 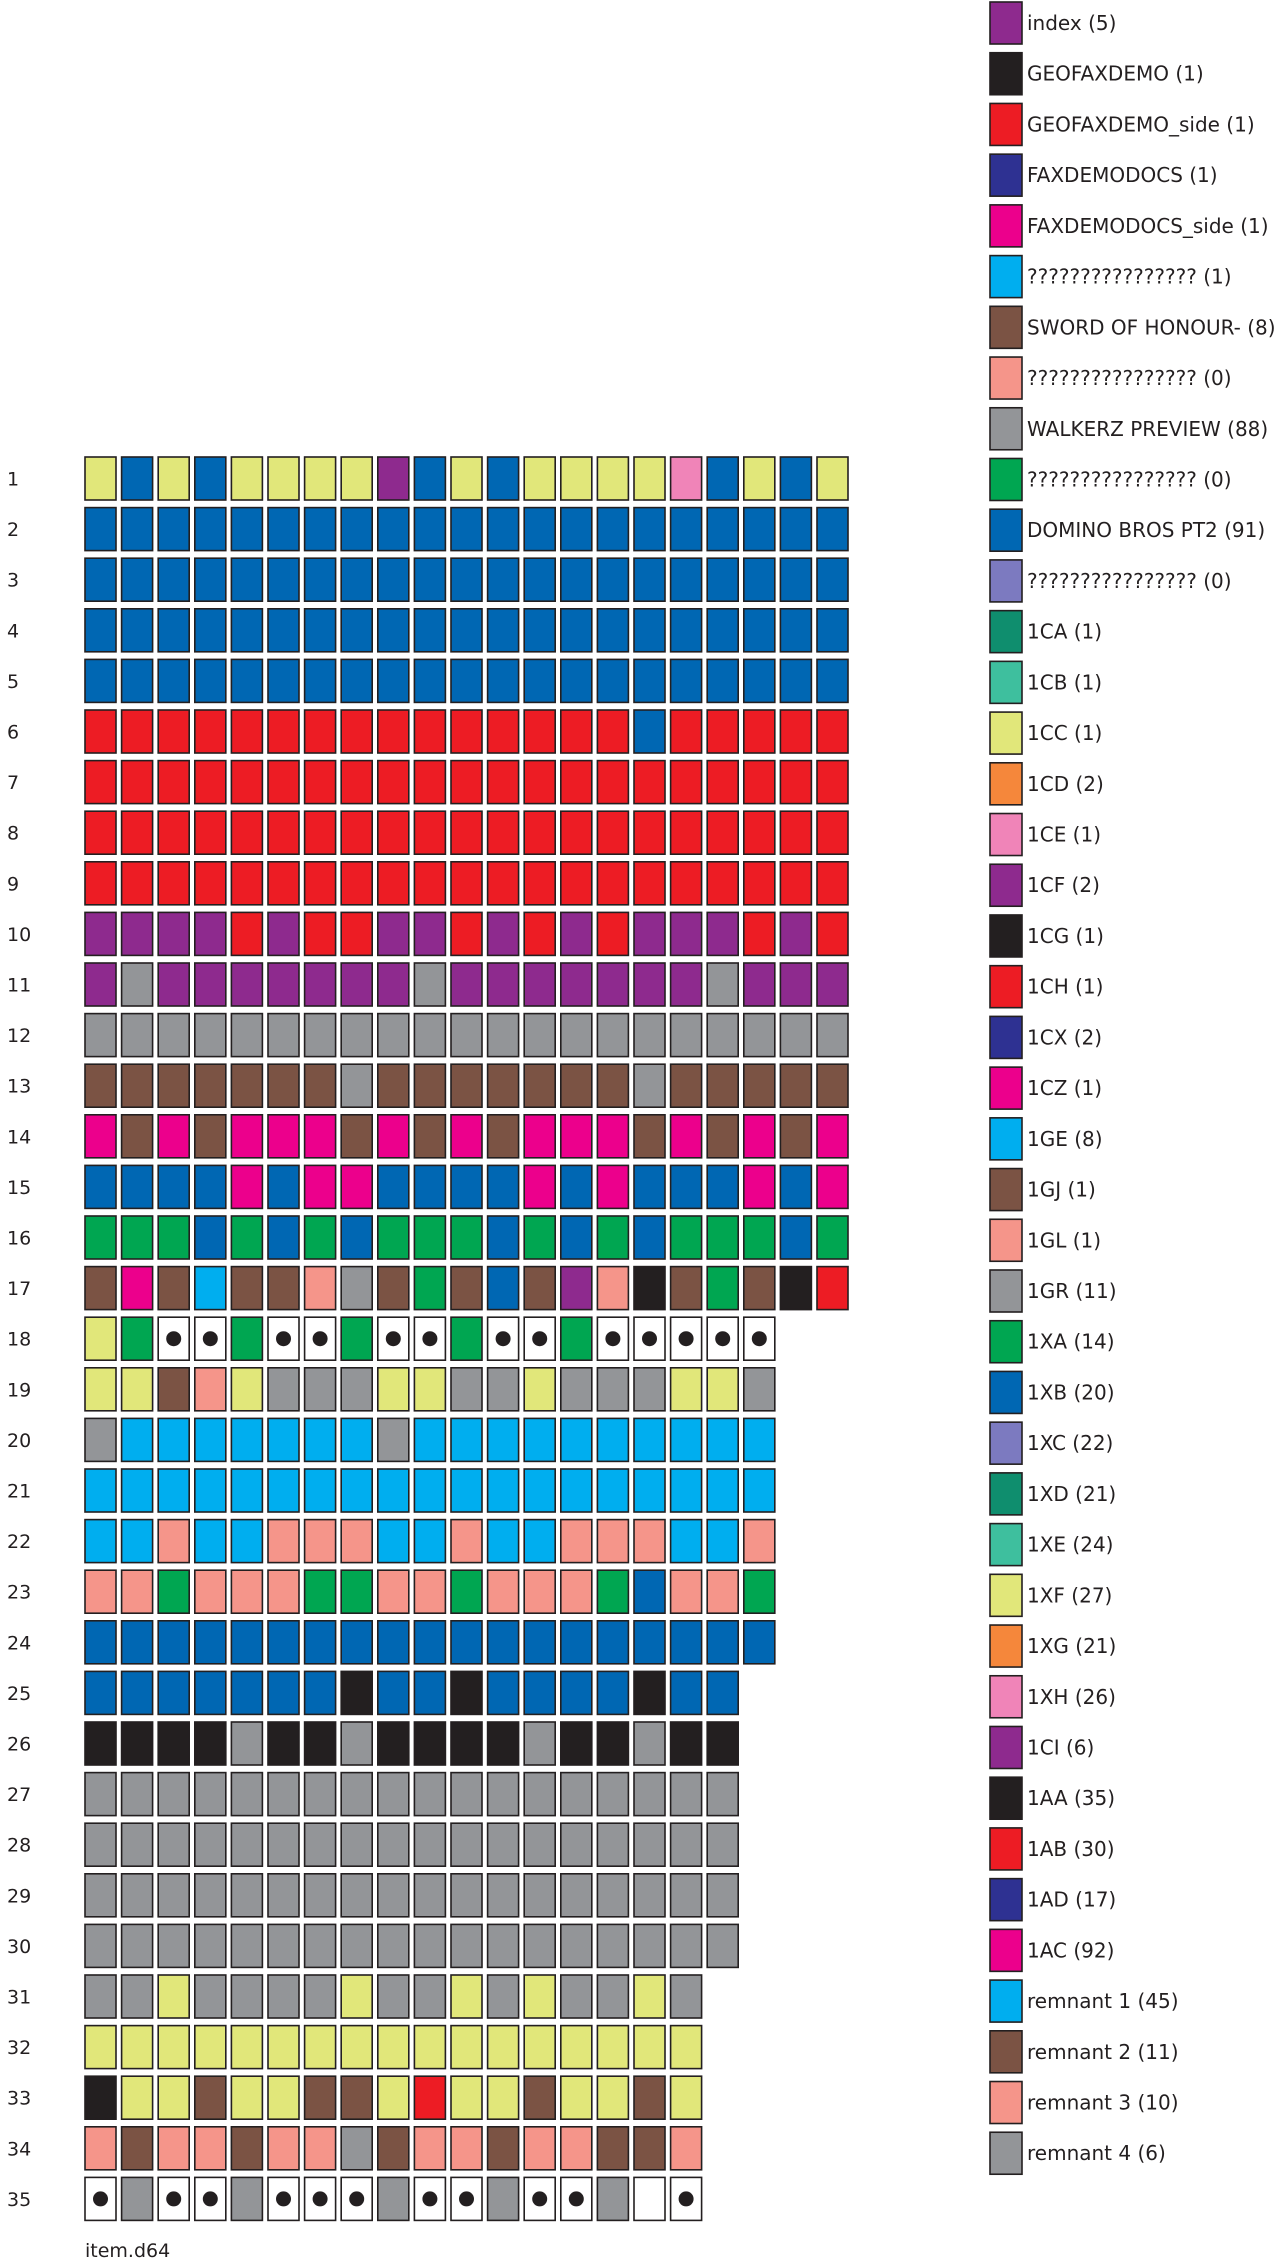 What do you see at coordinates (13, 530) in the screenshot?
I see `track-label: 2` at bounding box center [13, 530].